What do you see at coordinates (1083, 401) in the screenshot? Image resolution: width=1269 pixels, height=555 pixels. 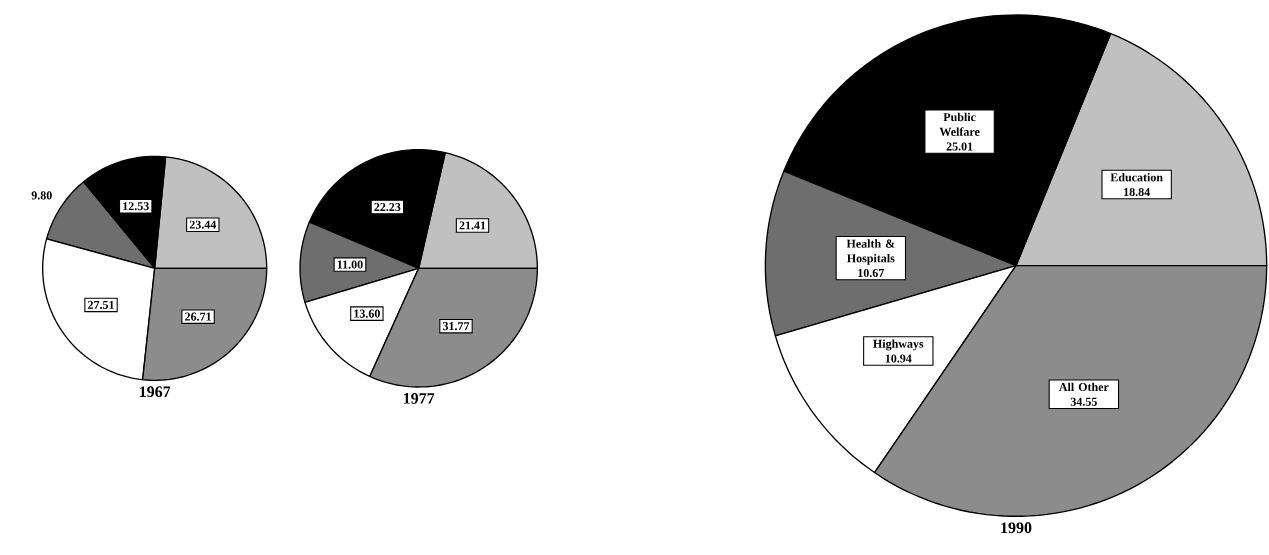 I see `data-label: 34.55` at bounding box center [1083, 401].